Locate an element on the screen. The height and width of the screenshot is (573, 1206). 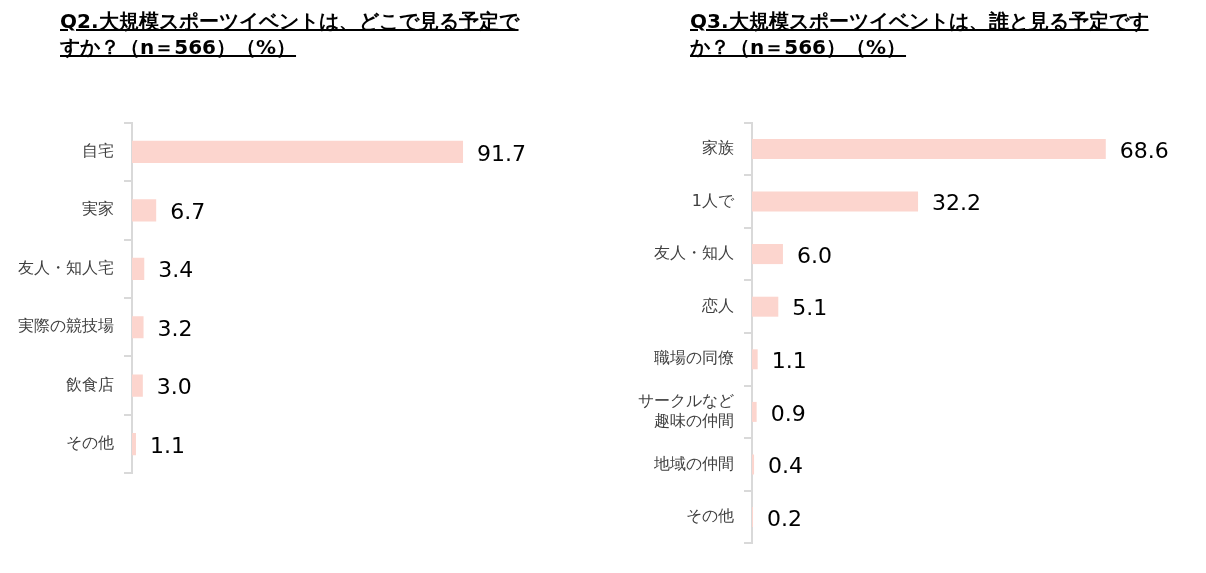
data-label: 3.0 is located at coordinates (174, 387).